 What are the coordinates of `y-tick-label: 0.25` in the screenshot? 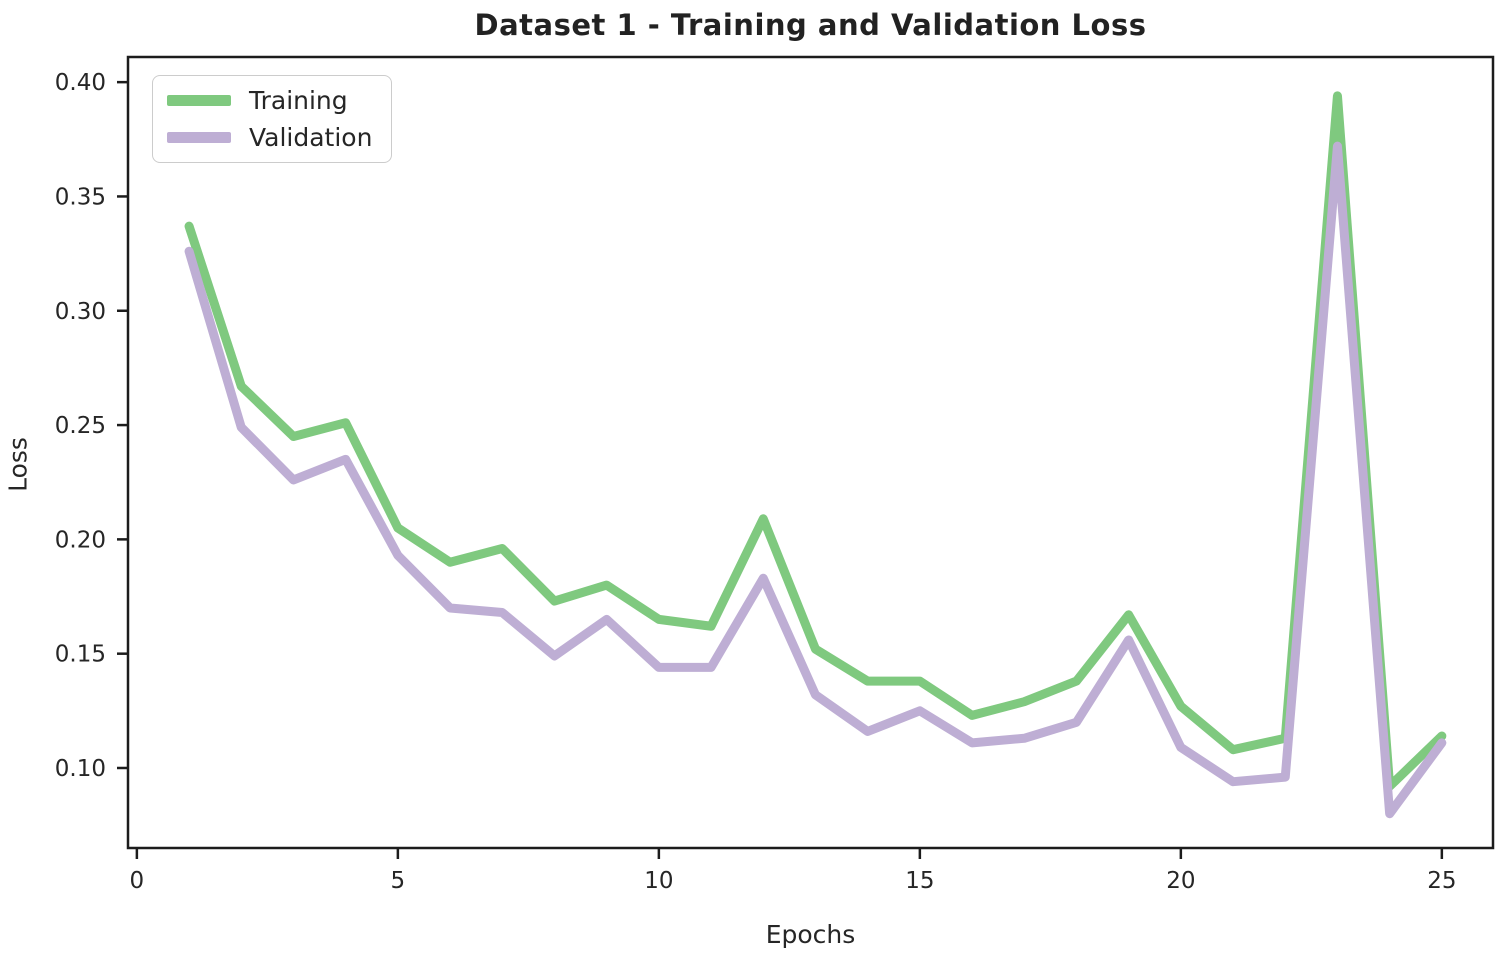 It's located at (80, 426).